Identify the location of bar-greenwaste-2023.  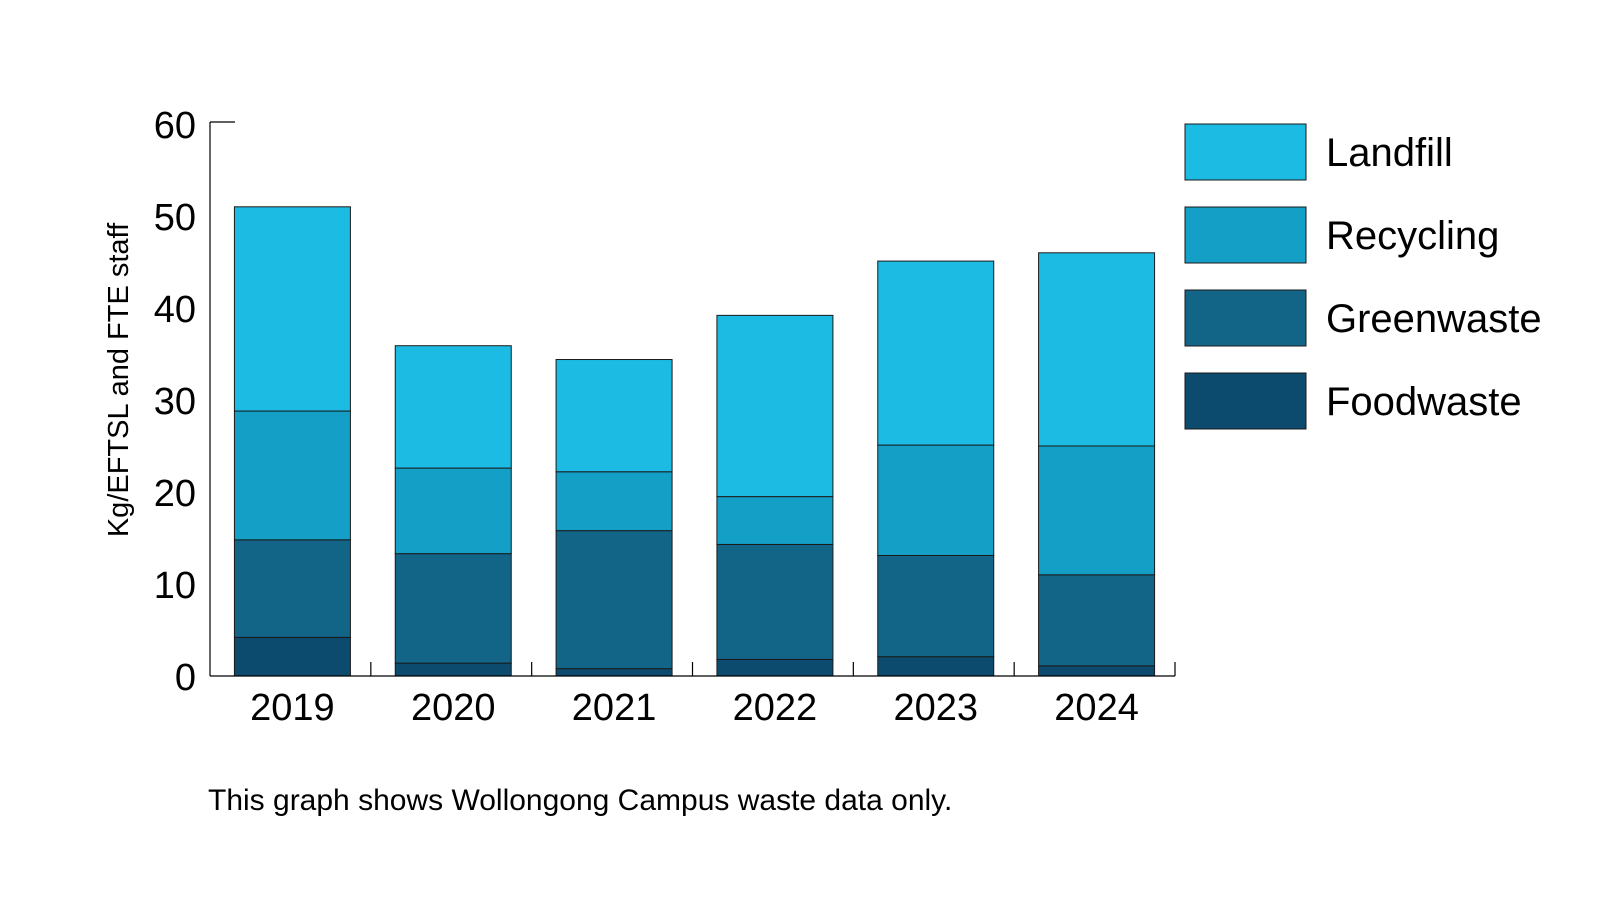
(936, 606).